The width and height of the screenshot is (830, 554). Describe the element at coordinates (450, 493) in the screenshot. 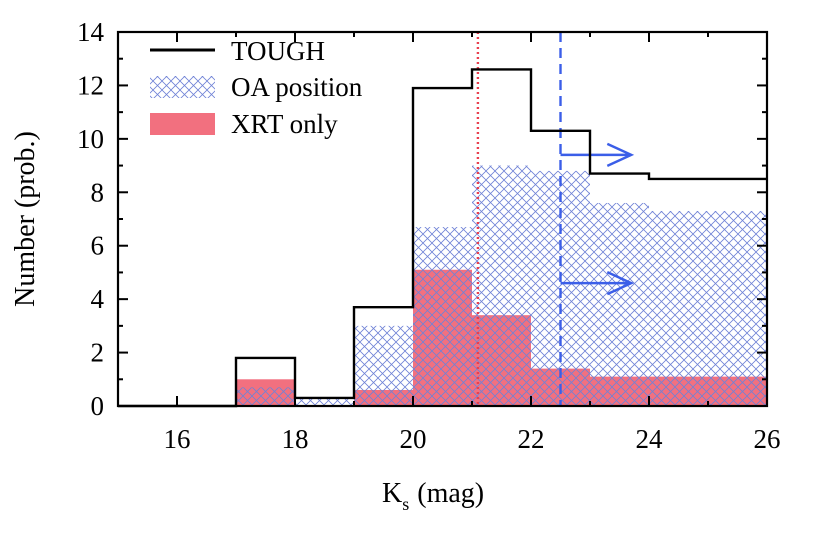

I see `x-axis-label-unit: (mag)` at that location.